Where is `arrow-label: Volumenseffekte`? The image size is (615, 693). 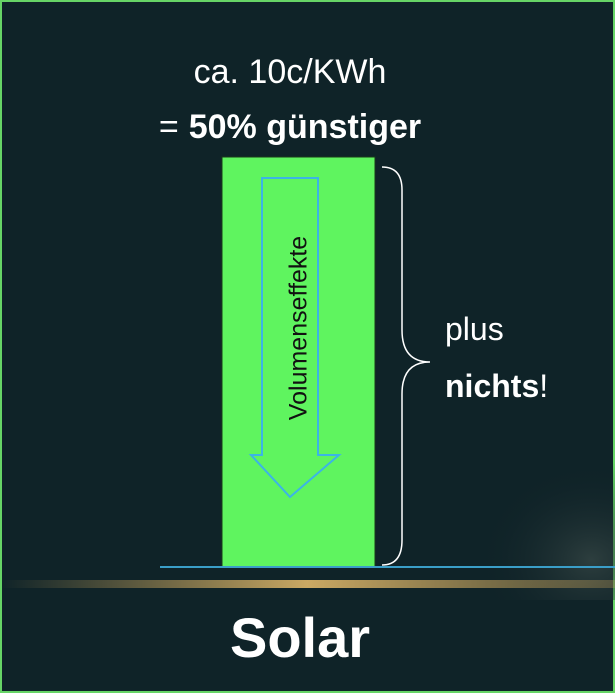 arrow-label: Volumenseffekte is located at coordinates (299, 328).